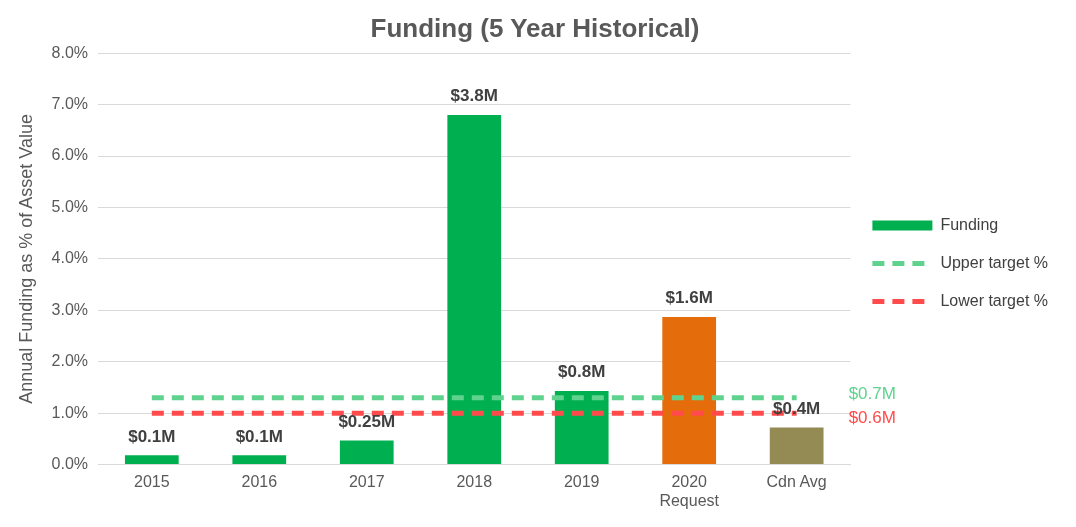  Describe the element at coordinates (70, 52) in the screenshot. I see `y-tick-label: 8.0%` at that location.